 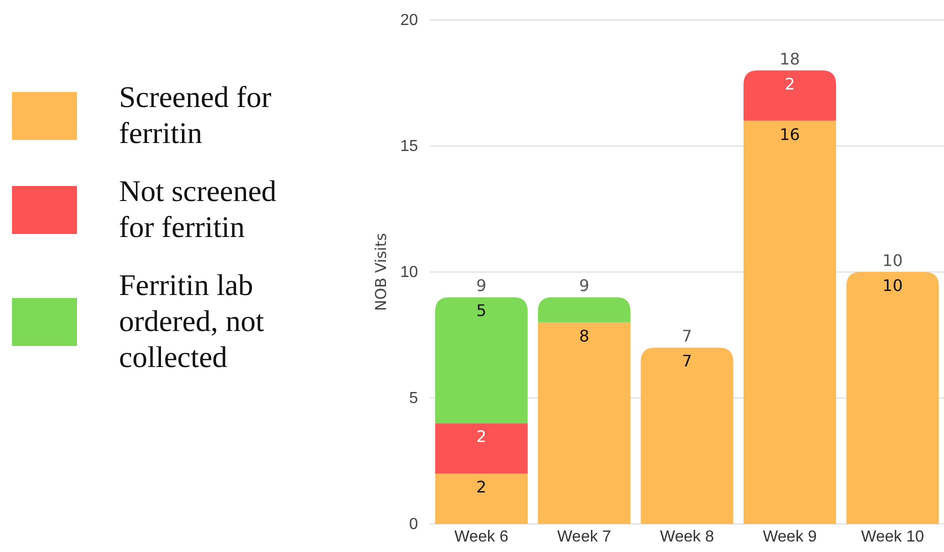 I want to click on data-label: 16, so click(x=790, y=134).